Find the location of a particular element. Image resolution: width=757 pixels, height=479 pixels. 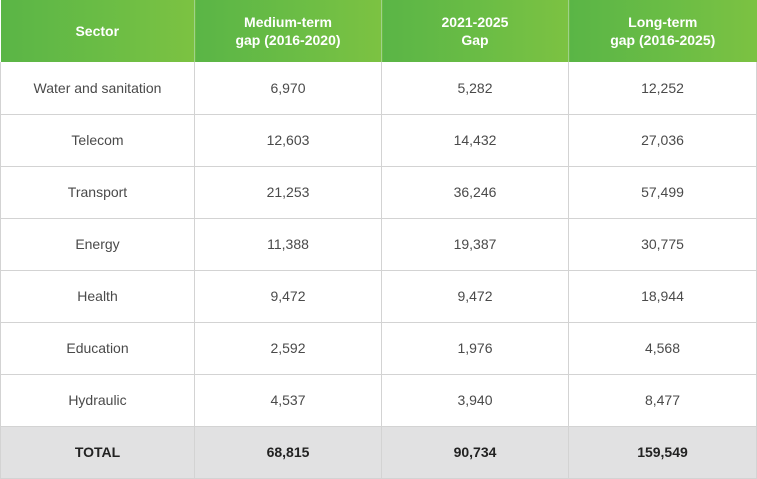

header-sector: Sector is located at coordinates (97, 31).